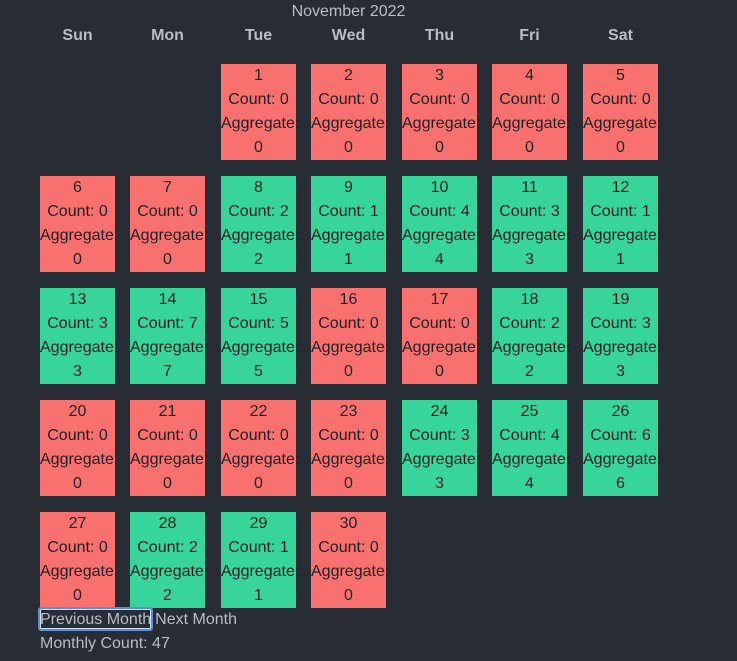 This screenshot has height=661, width=737. Describe the element at coordinates (439, 299) in the screenshot. I see `day-number: 17` at that location.